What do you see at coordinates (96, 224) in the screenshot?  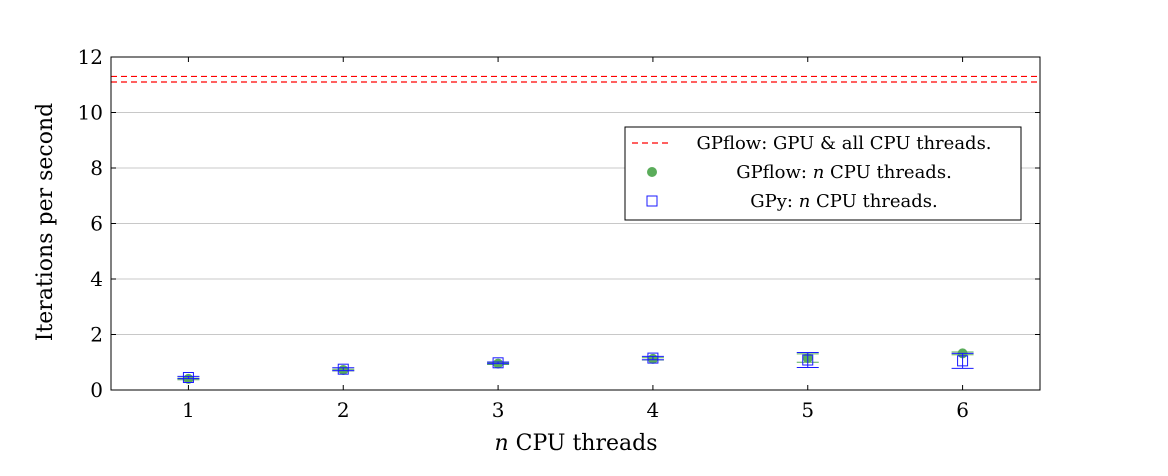 I see `y-tick-label: 6` at bounding box center [96, 224].